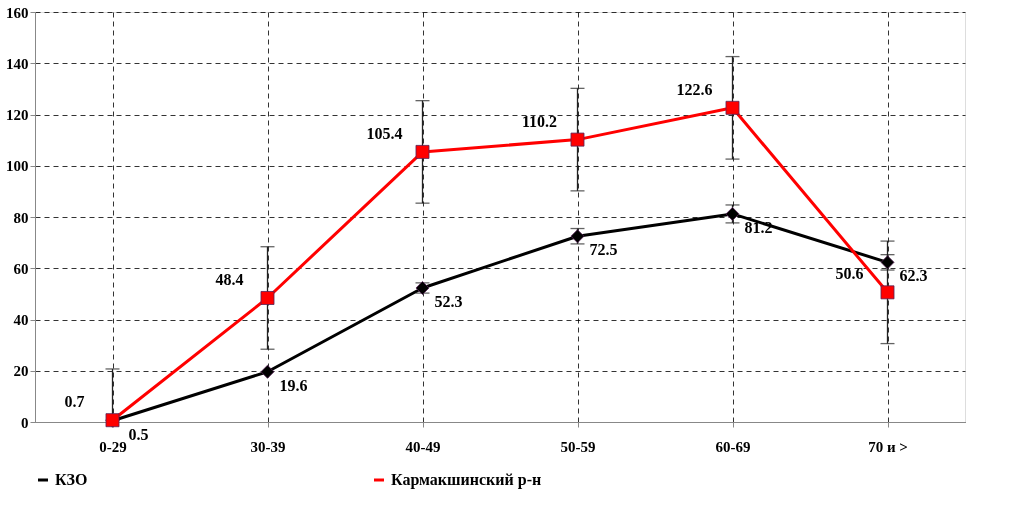 The height and width of the screenshot is (517, 1025). Describe the element at coordinates (466, 480) in the screenshot. I see `legend-label: Кармакшинский р-н` at that location.